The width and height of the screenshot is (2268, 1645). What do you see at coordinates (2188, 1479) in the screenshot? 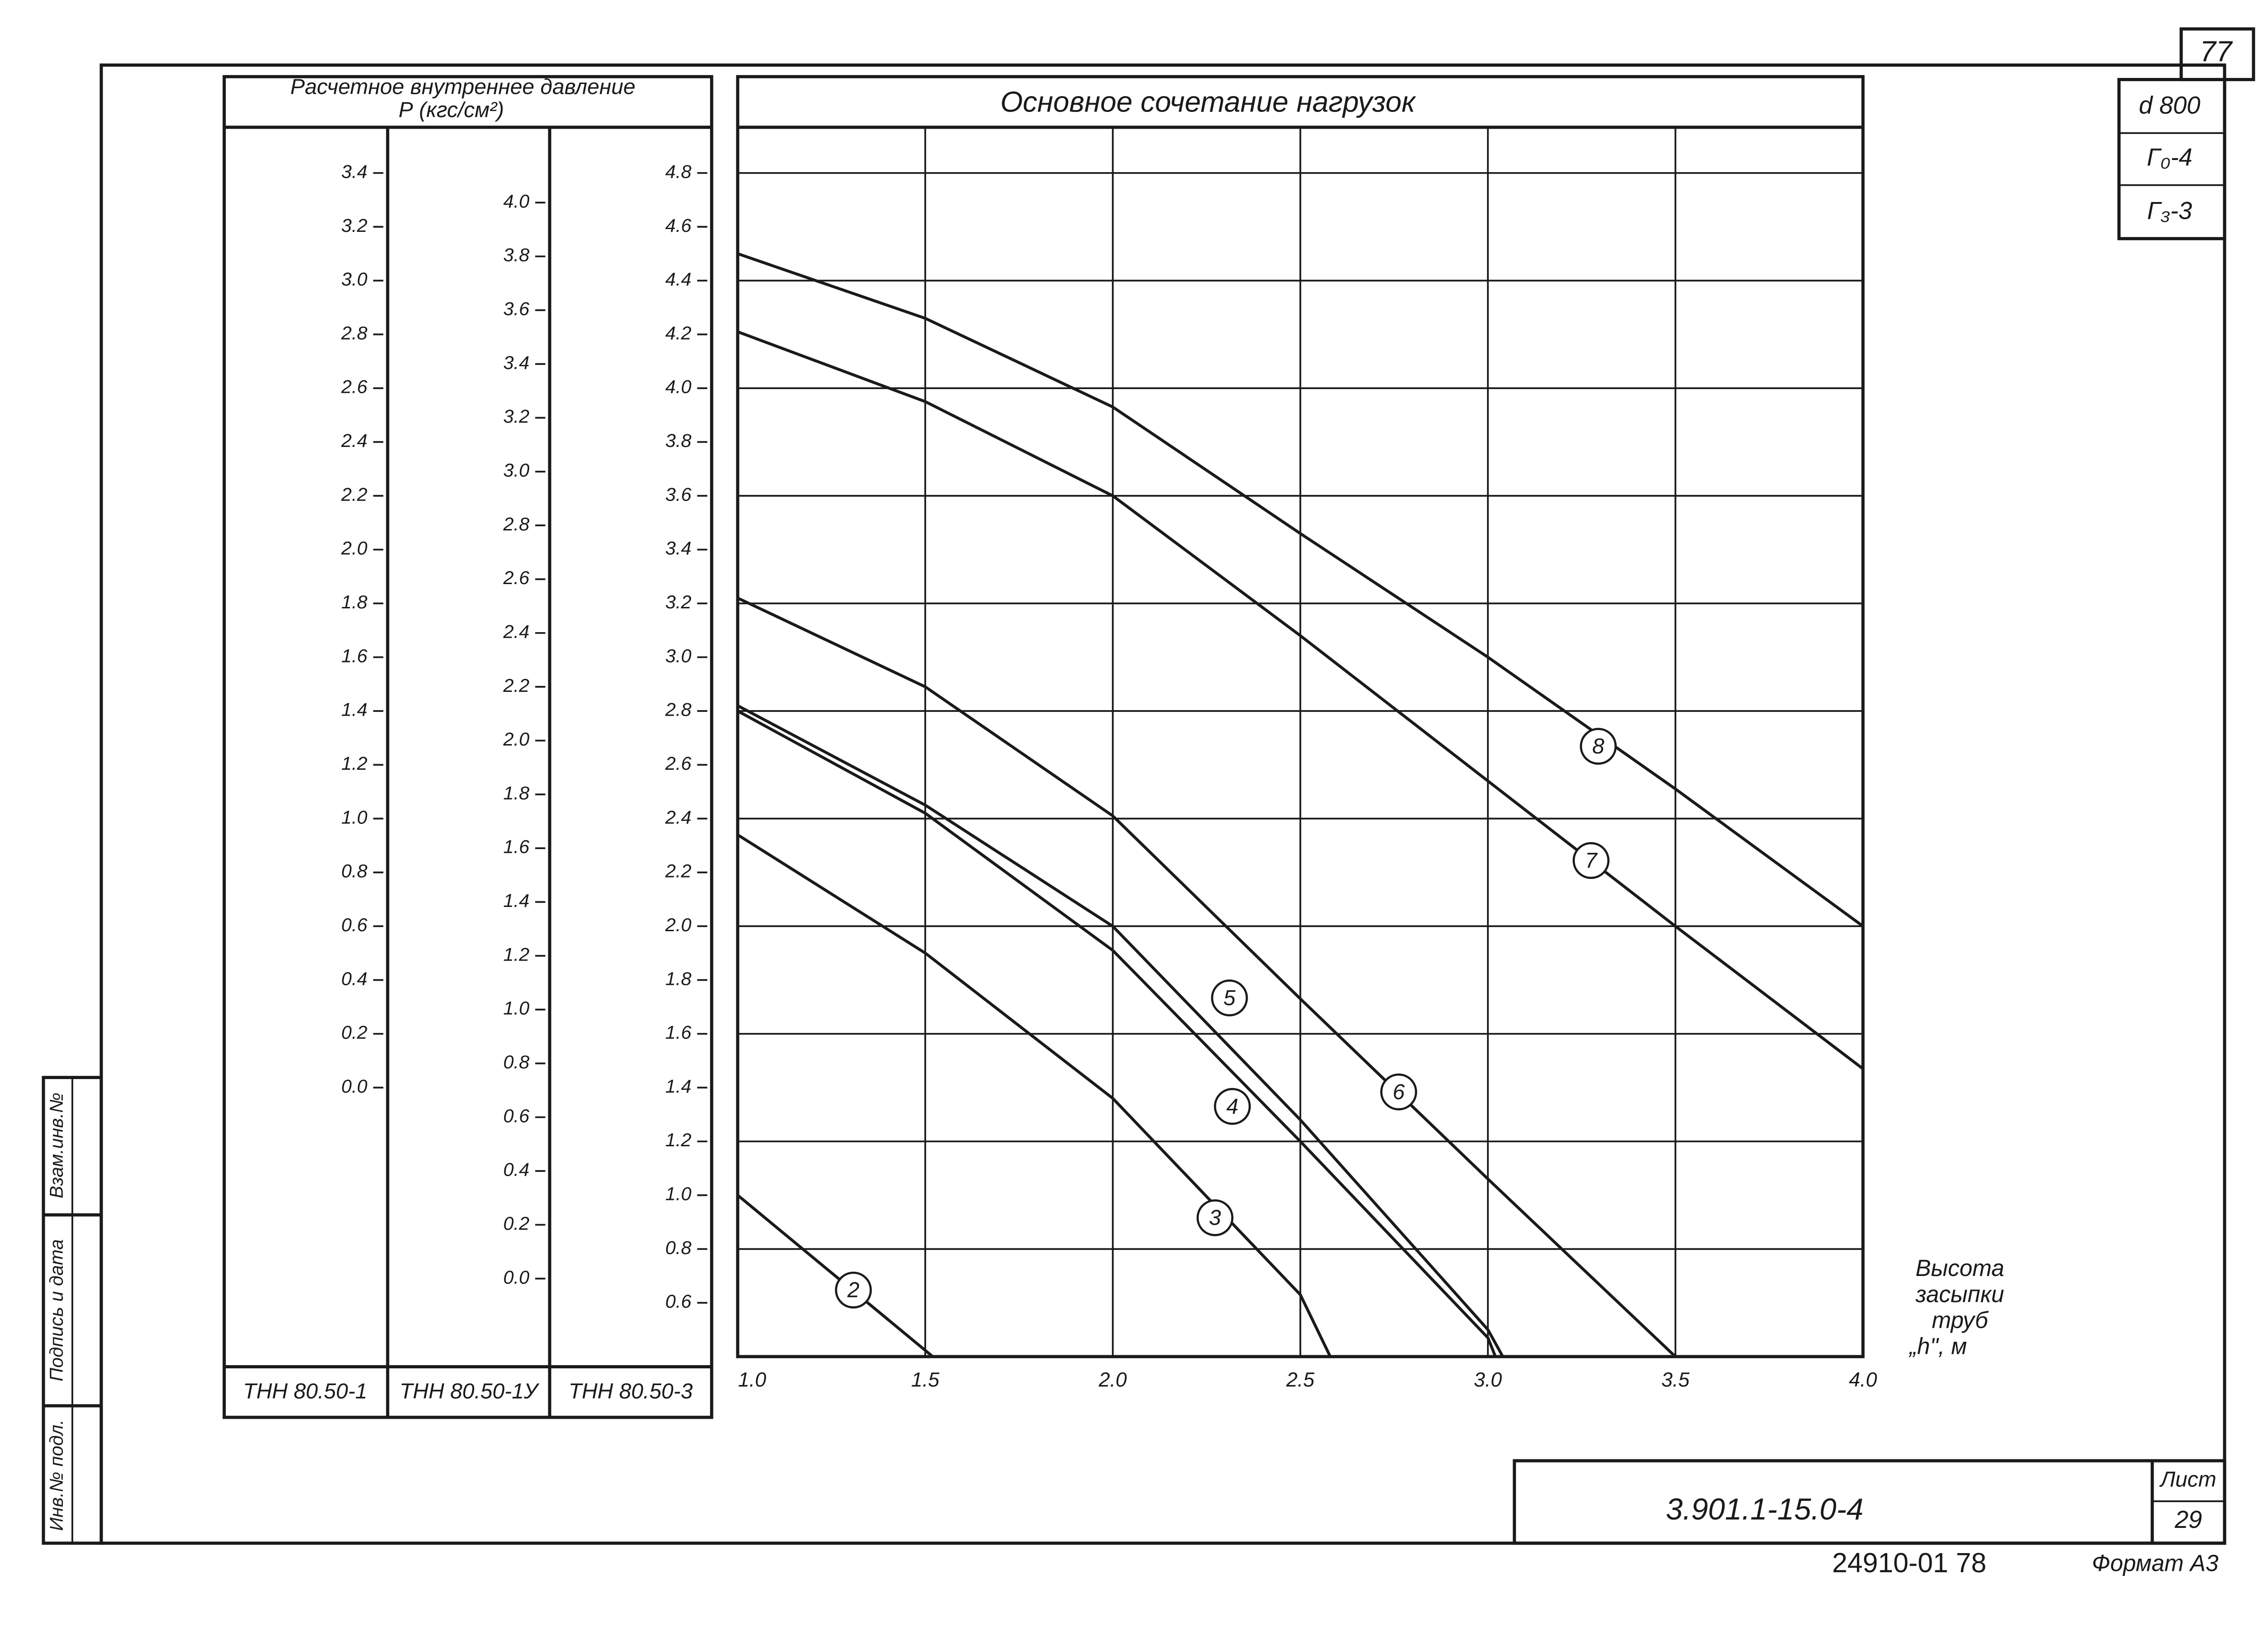
I see `sheet-label: Лист` at bounding box center [2188, 1479].